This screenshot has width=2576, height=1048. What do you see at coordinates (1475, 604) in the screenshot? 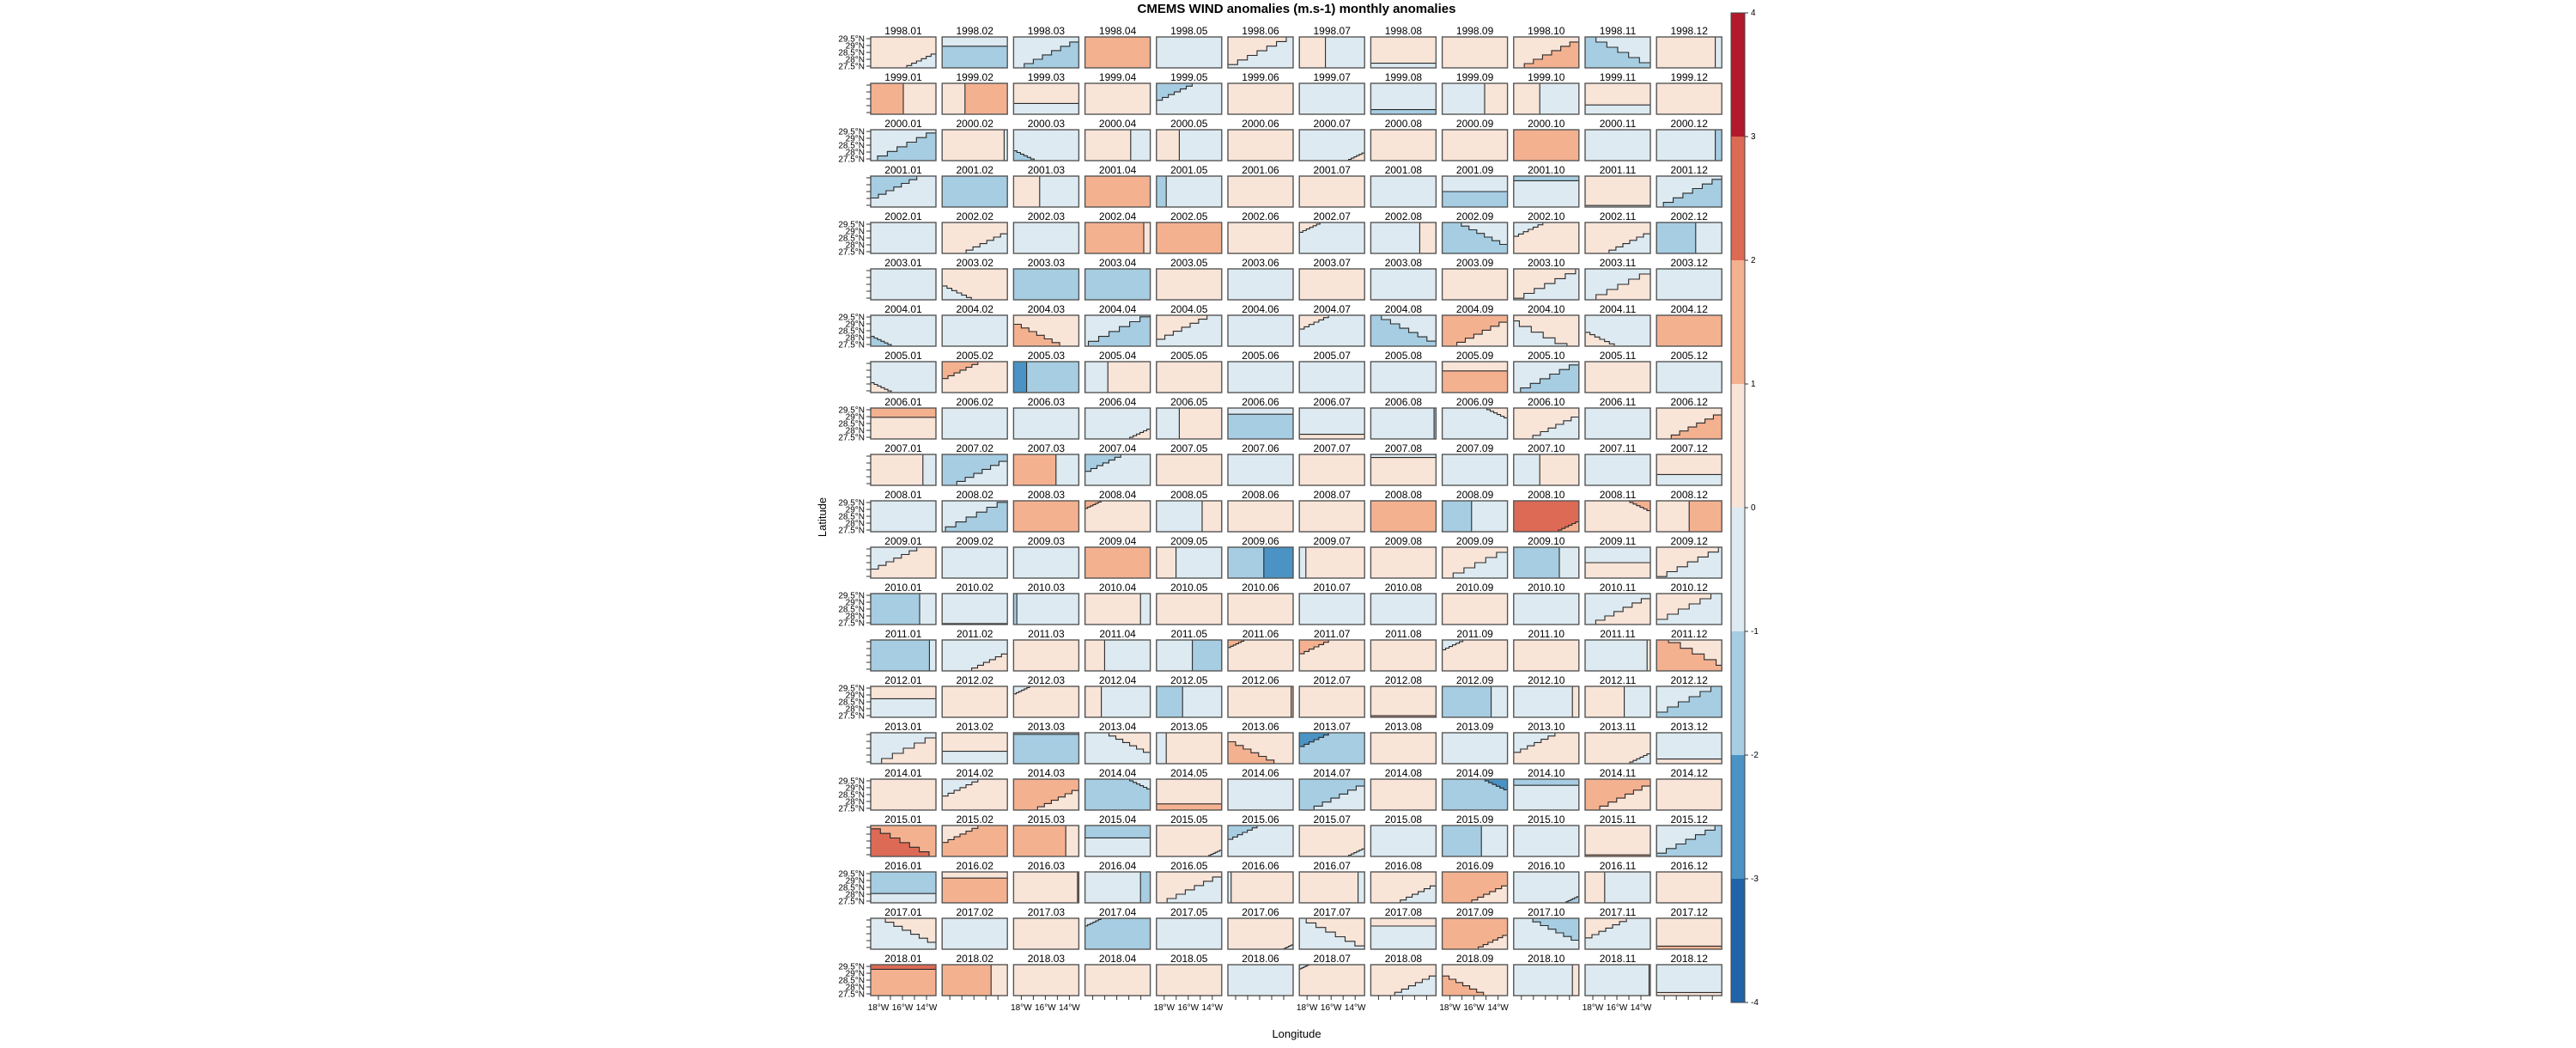
I see `map-panel: 2010.09` at bounding box center [1475, 604].